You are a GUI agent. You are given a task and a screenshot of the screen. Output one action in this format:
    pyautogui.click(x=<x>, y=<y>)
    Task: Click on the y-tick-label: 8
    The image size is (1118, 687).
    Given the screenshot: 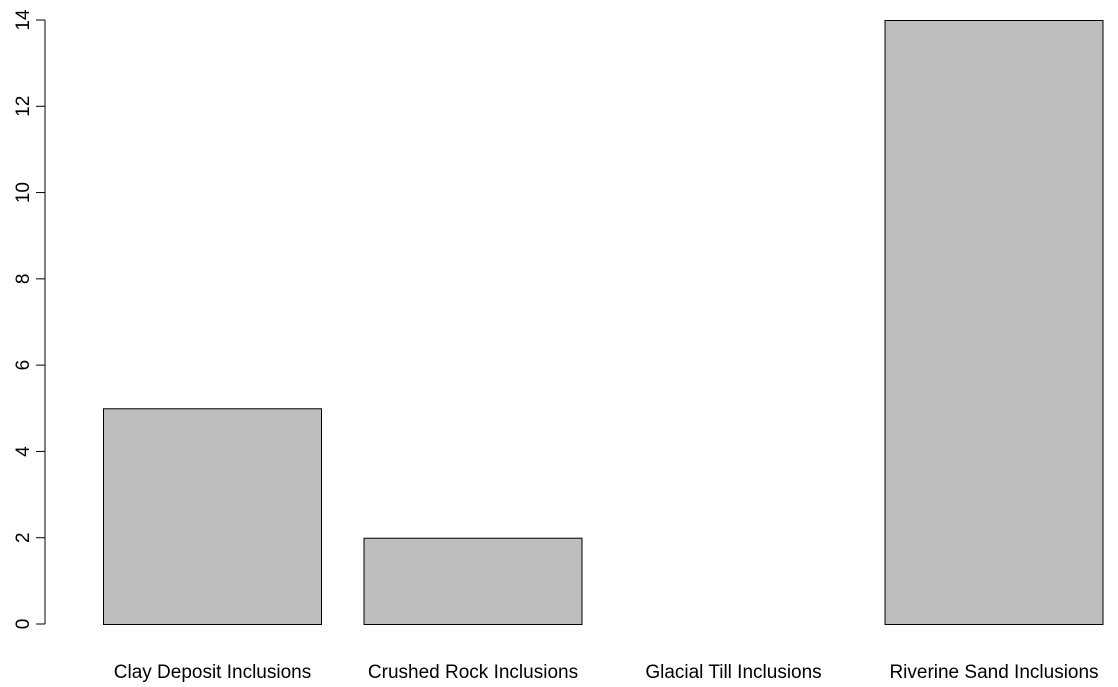 What is the action you would take?
    pyautogui.click(x=23, y=279)
    